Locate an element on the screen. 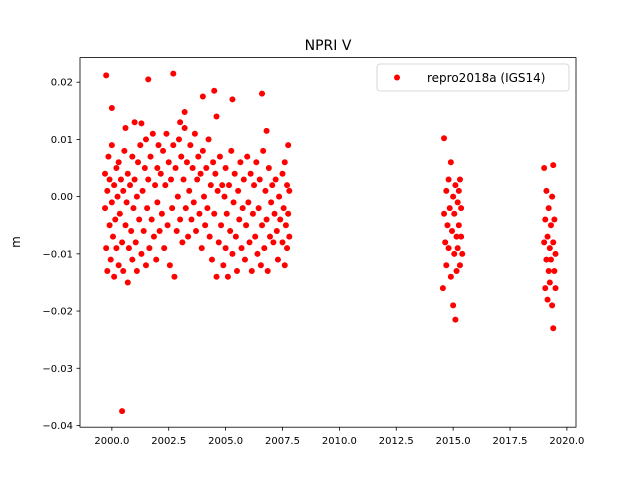 This screenshot has height=484, width=640. y-tick-label: −0.02 is located at coordinates (57, 312).